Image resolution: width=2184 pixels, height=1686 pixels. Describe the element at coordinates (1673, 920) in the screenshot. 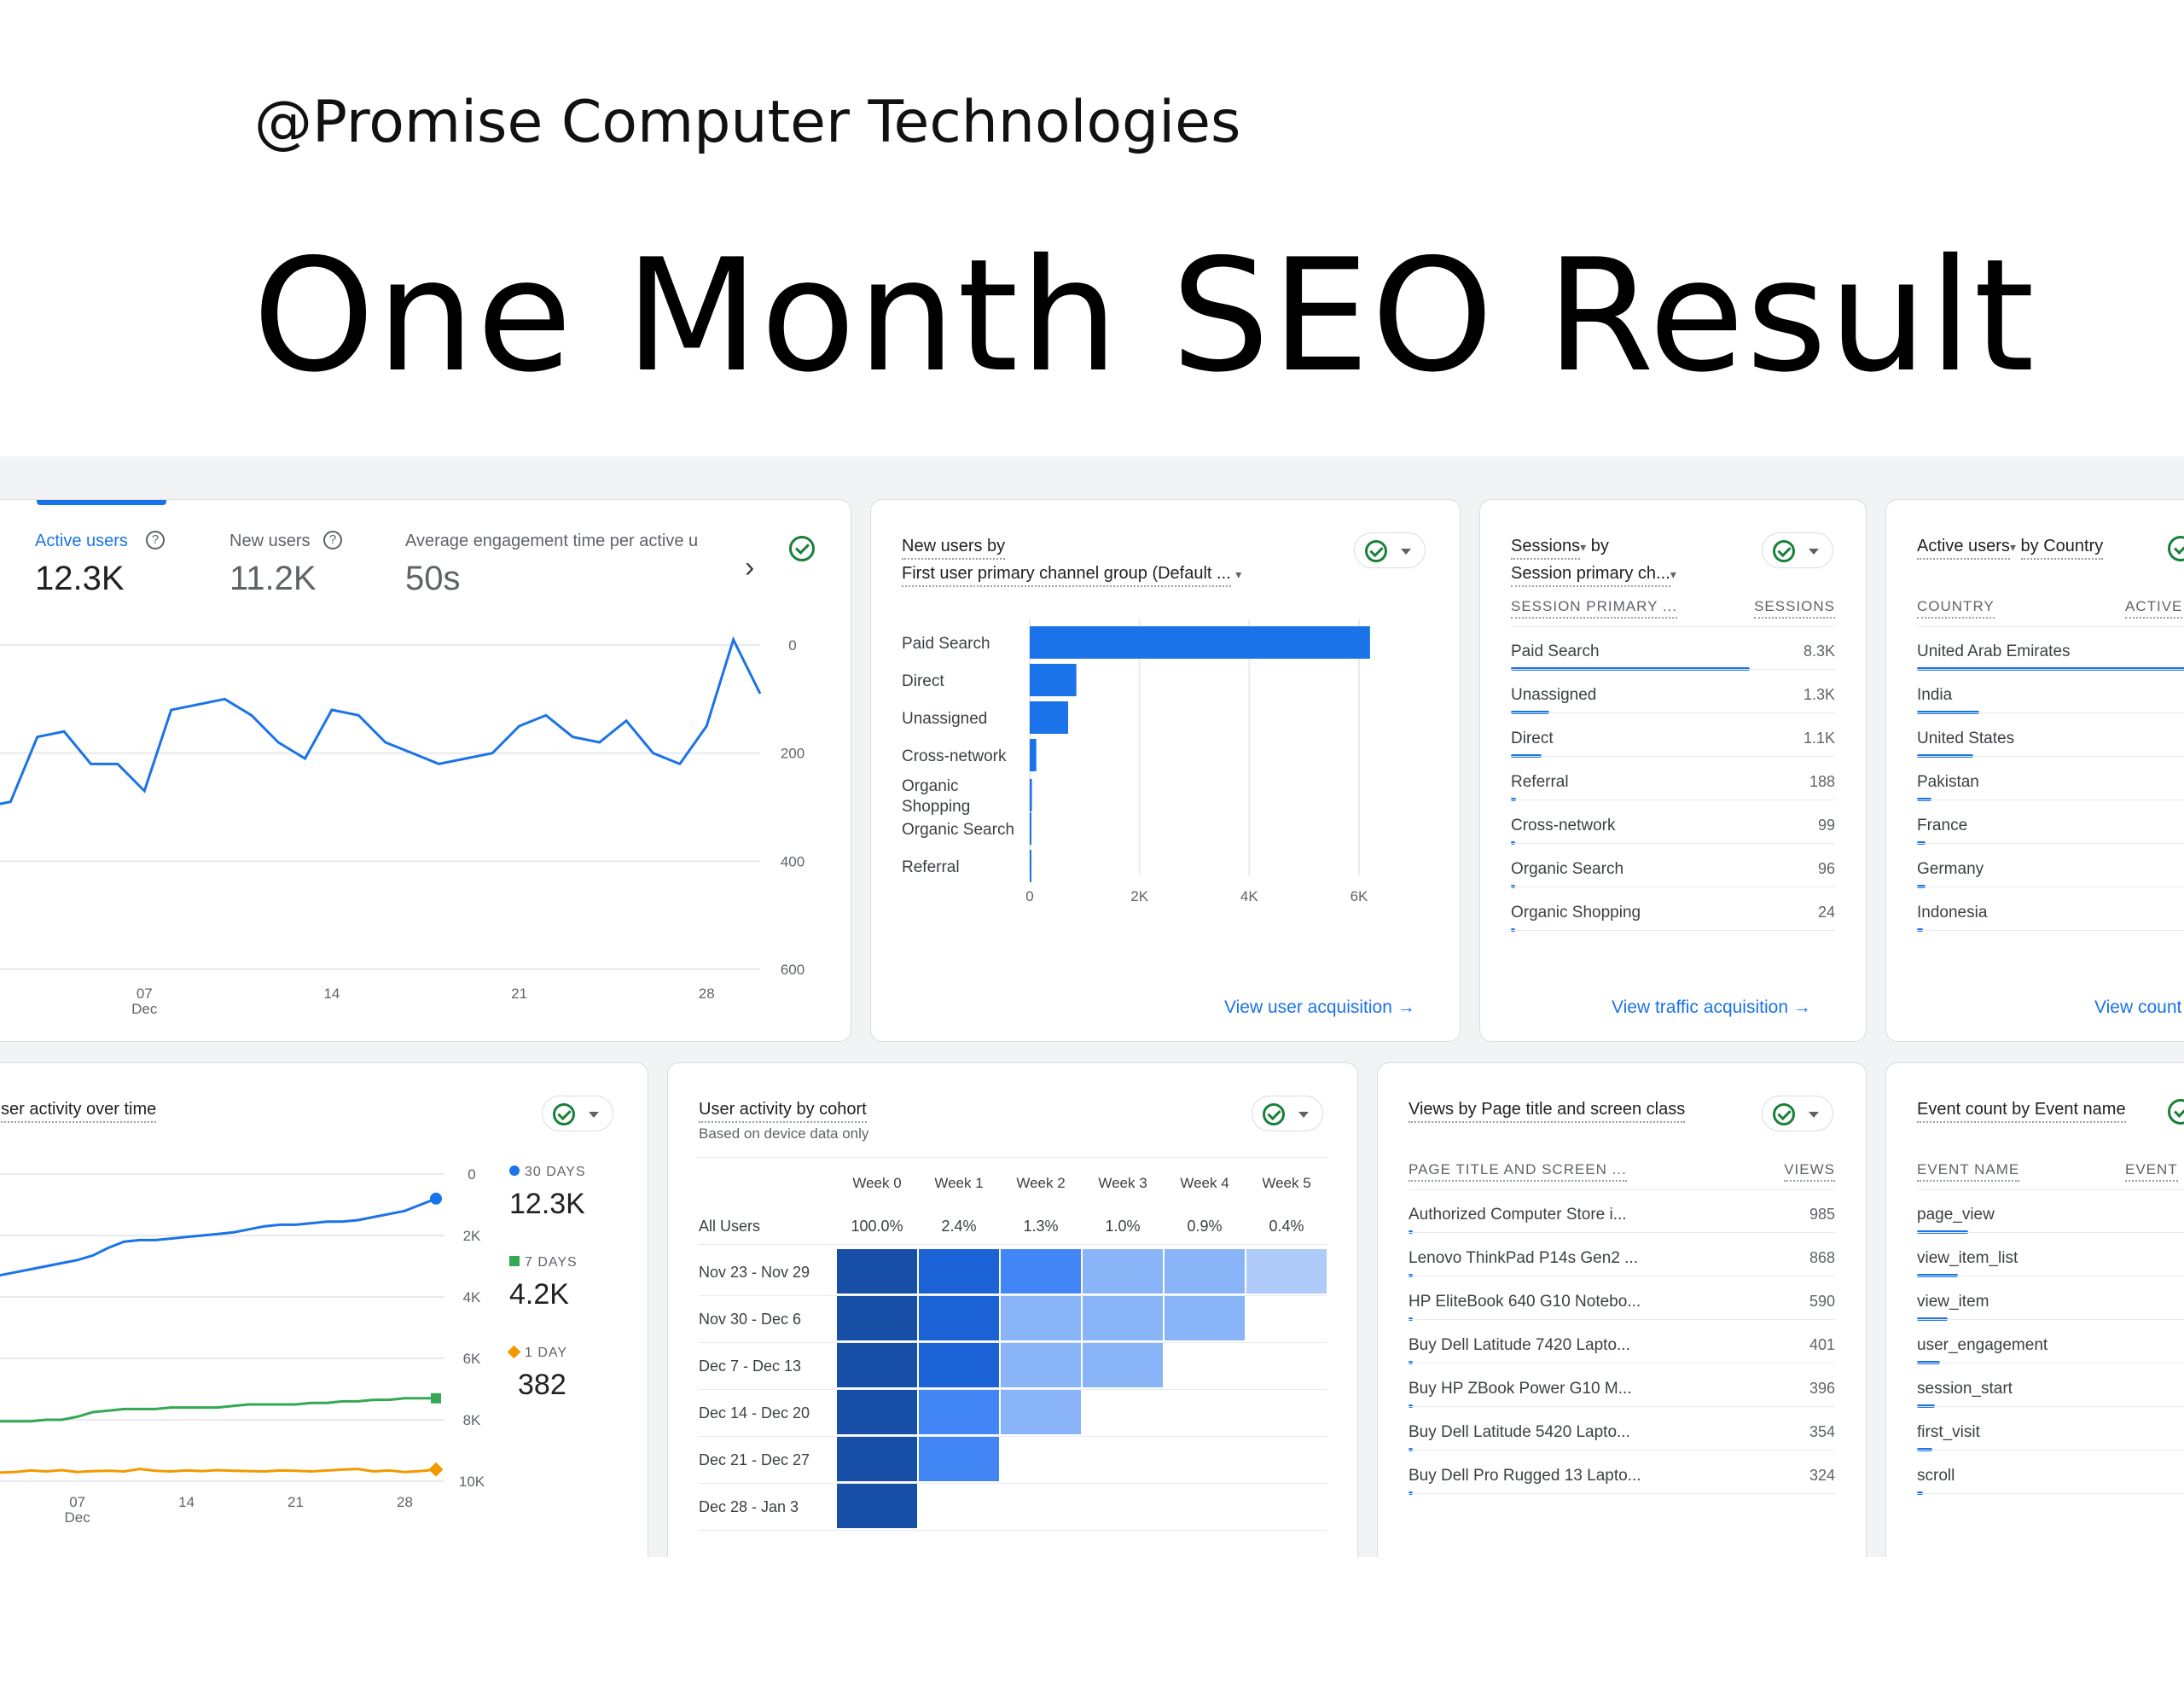

I see `table-row: Organic Shopping 24` at that location.